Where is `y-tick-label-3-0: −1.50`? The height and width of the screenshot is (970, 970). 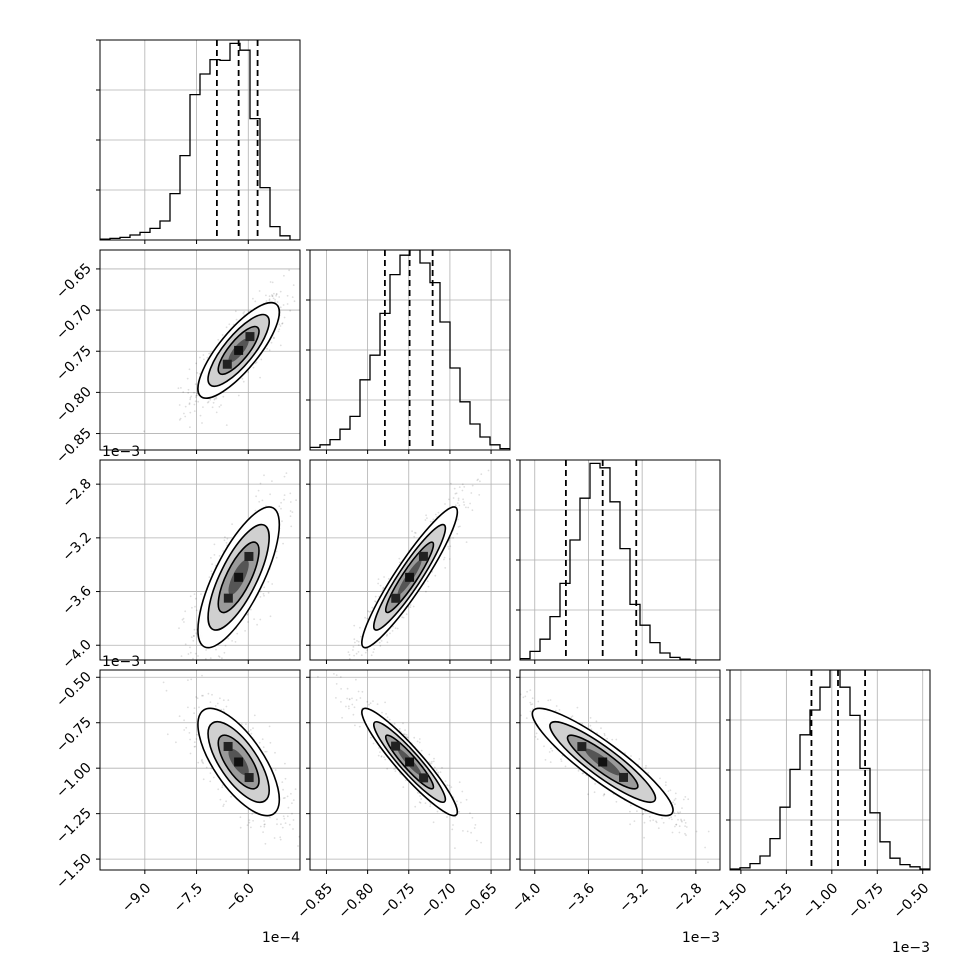 y-tick-label-3-0: −1.50 is located at coordinates (74, 872).